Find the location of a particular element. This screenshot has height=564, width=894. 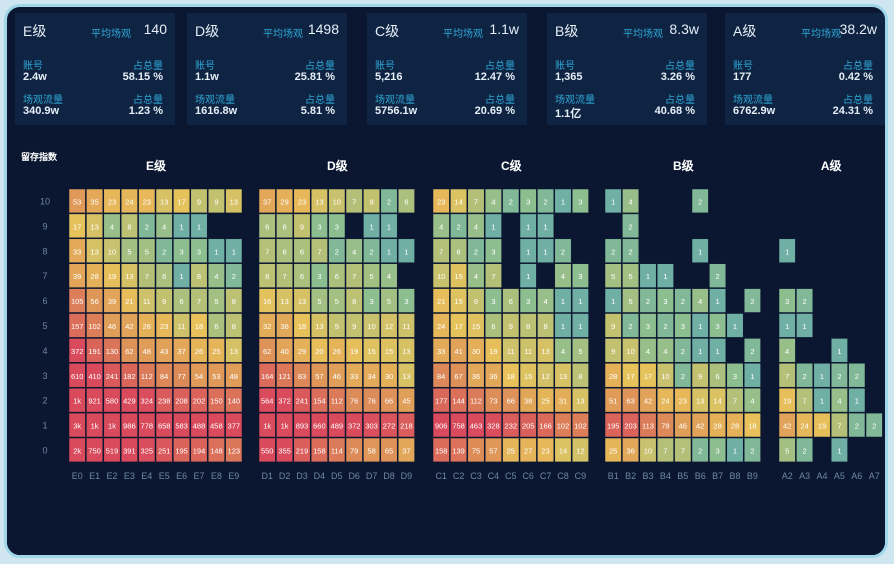

heatmap-cell-label: 203 is located at coordinates (630, 426).